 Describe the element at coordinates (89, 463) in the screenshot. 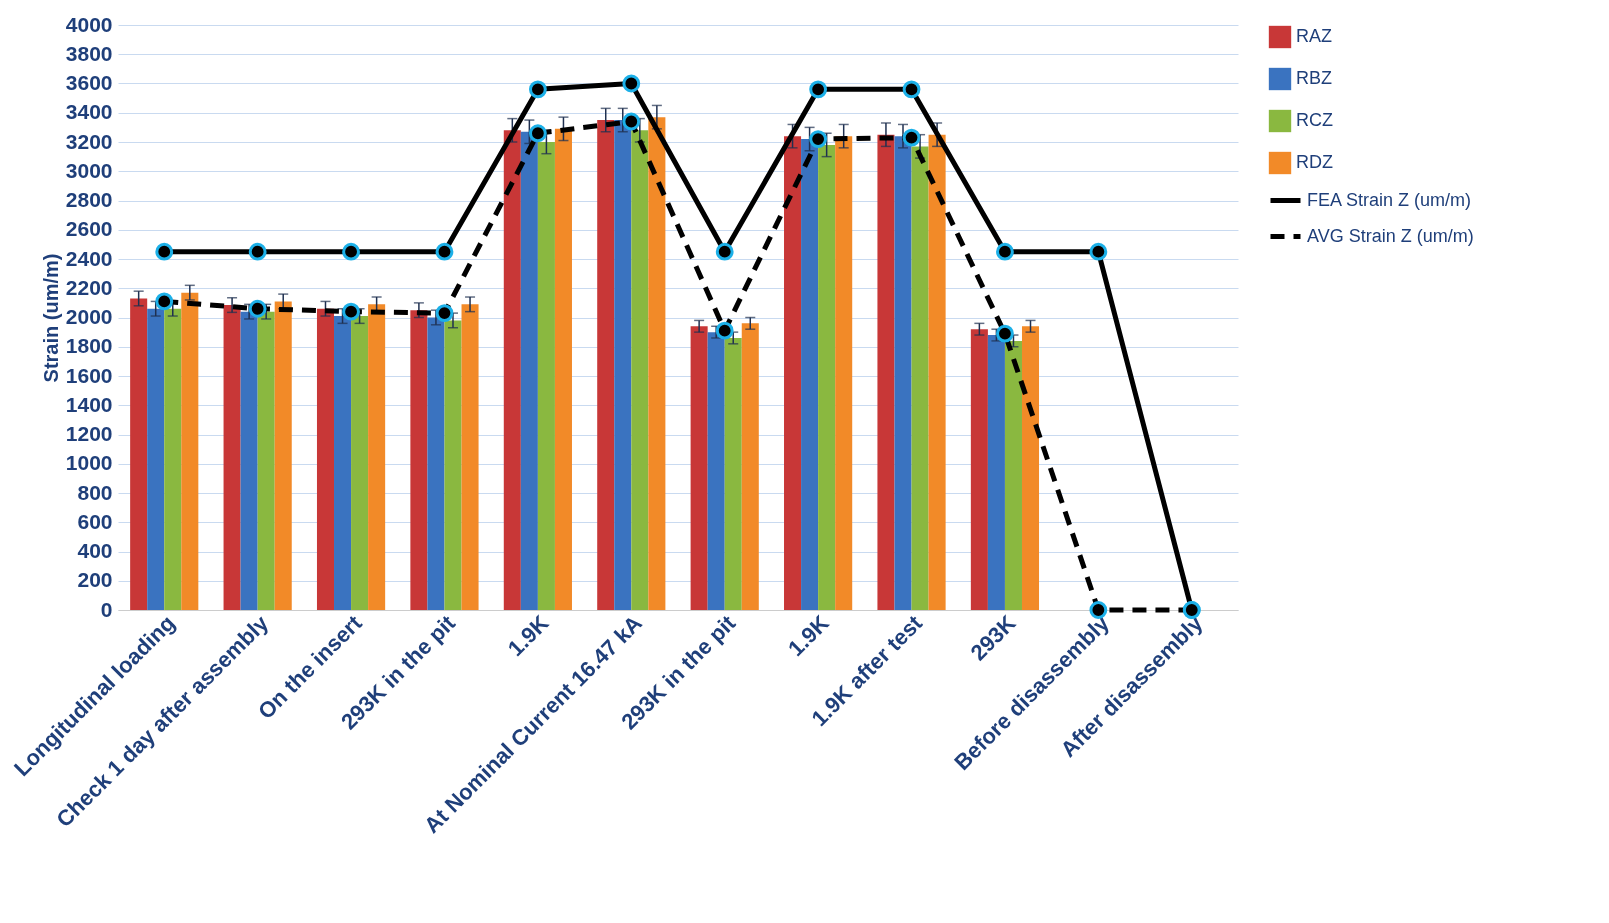

I see `y-tick-label: 1000` at that location.